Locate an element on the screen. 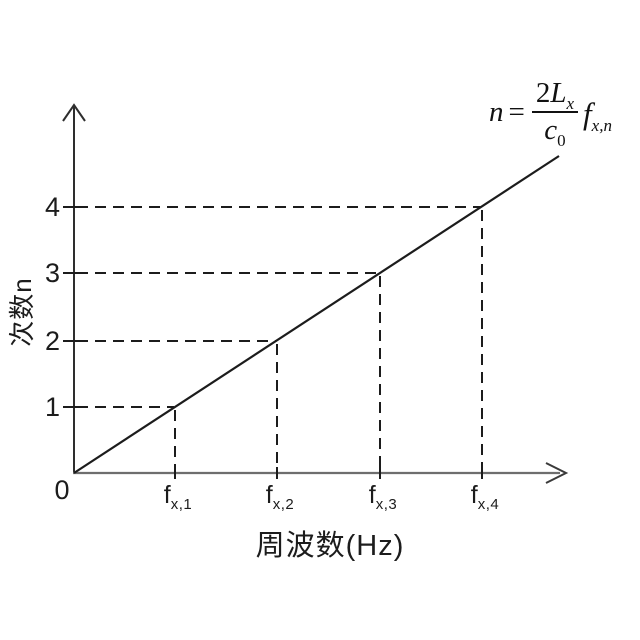  formula-factor-sub: x,n is located at coordinates (601, 126).